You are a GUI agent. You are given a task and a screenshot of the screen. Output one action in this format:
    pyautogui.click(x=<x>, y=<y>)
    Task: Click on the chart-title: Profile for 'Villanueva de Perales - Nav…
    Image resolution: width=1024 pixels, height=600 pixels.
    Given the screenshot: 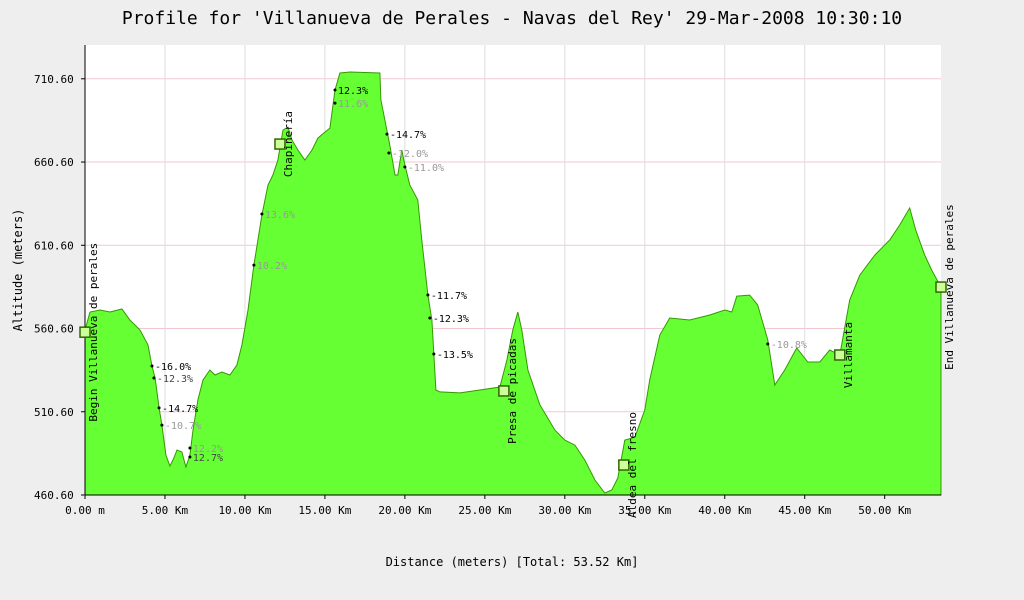 What is the action you would take?
    pyautogui.click(x=512, y=18)
    